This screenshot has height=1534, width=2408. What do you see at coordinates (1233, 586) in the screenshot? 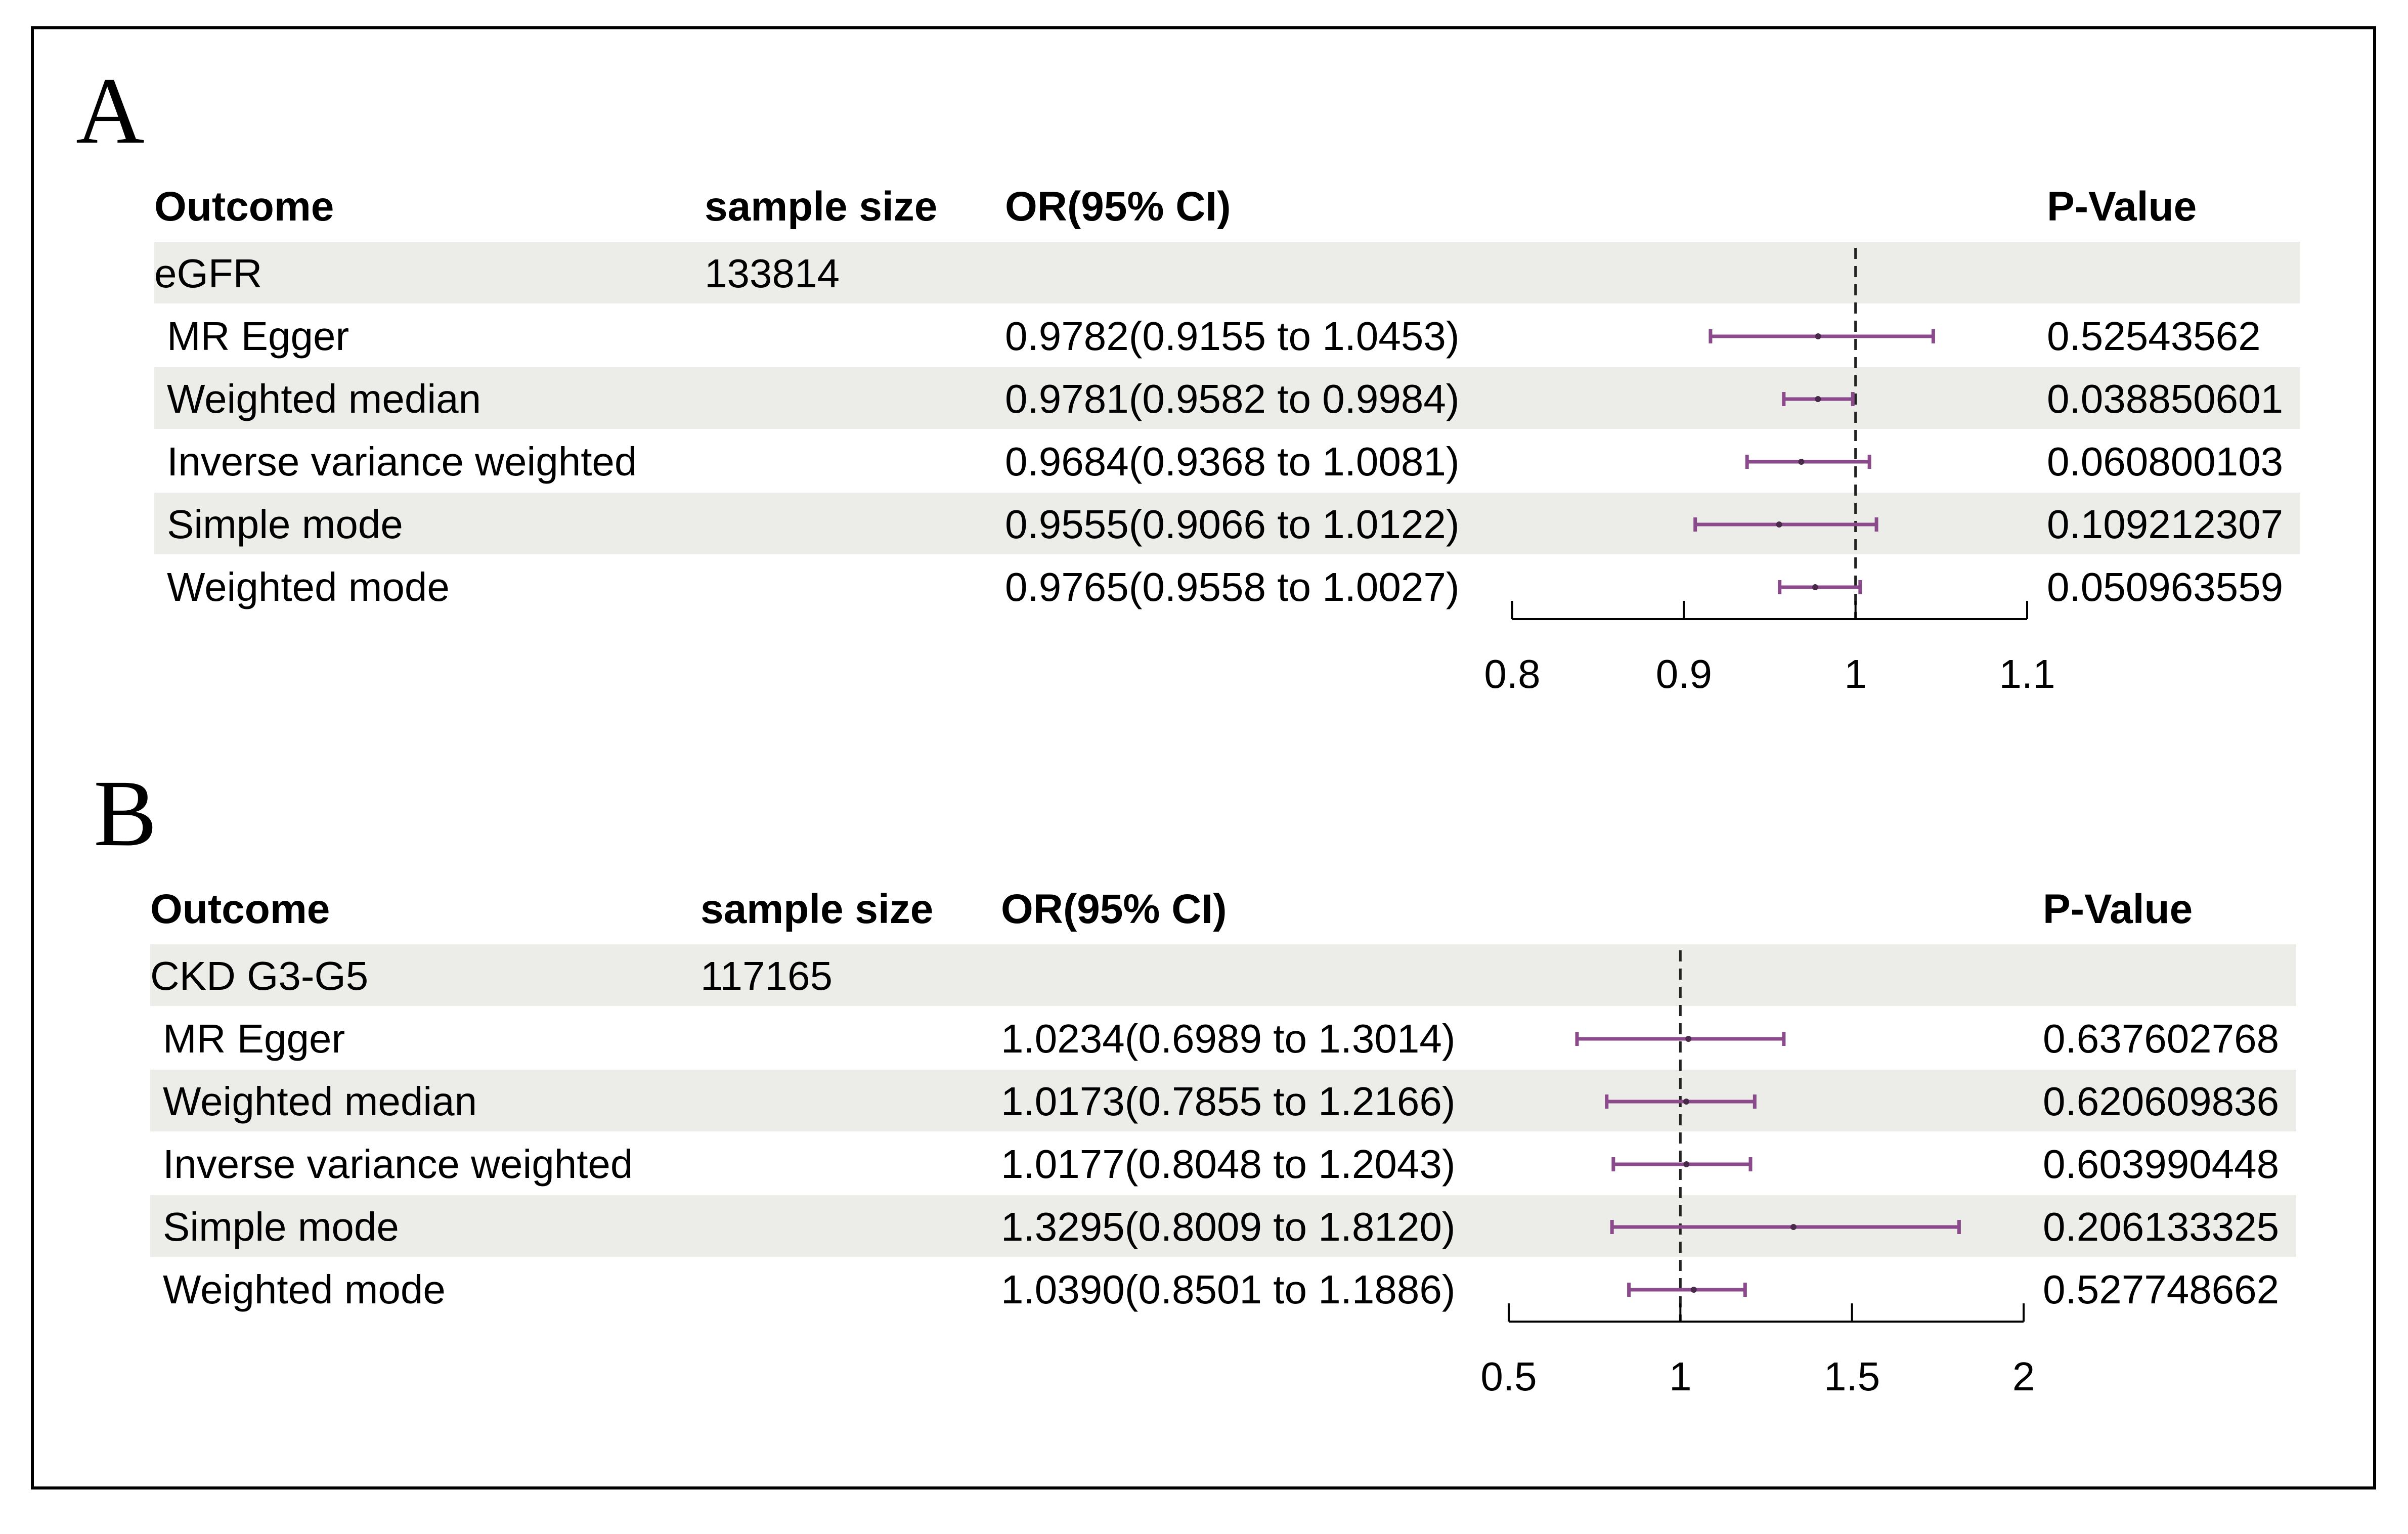
I see `or-ci-value: 0.9765(0.9558 to 1.0027)` at bounding box center [1233, 586].